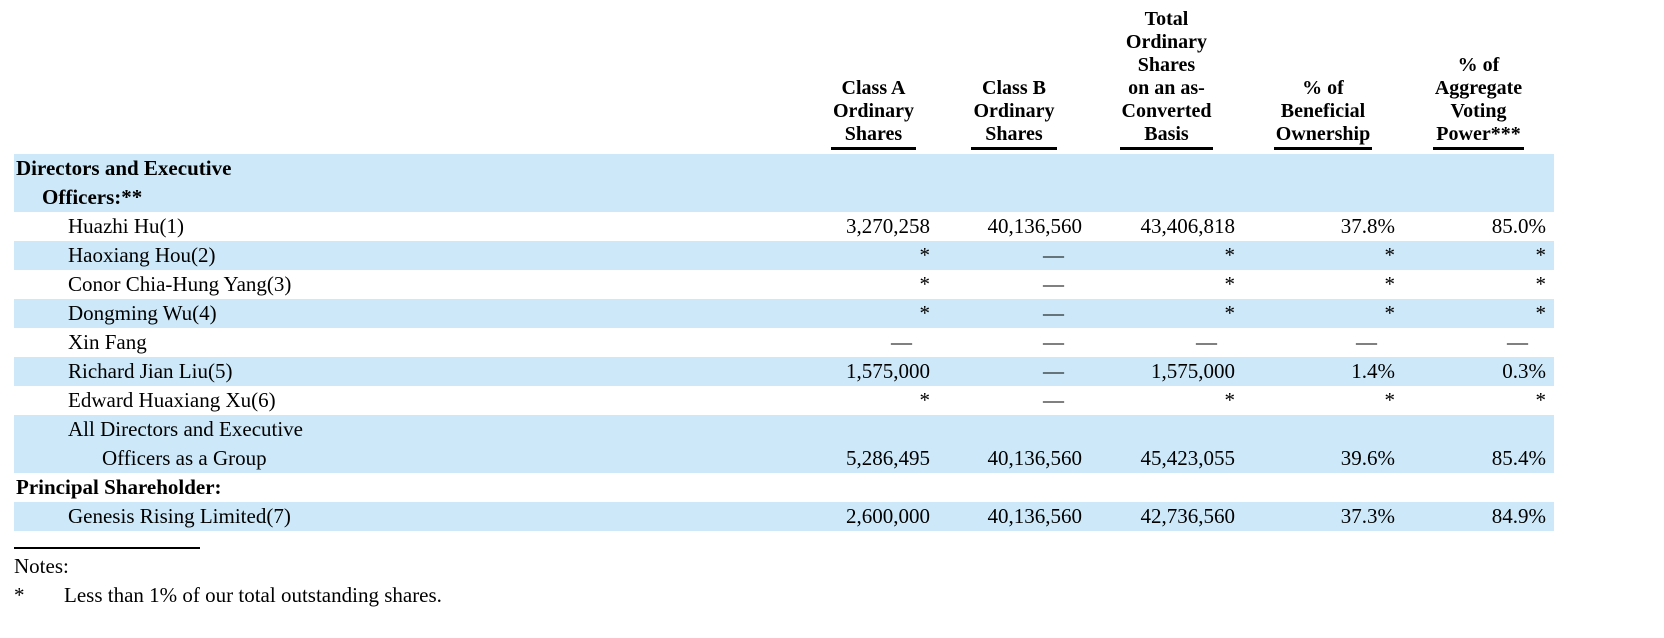 The height and width of the screenshot is (638, 1664). Describe the element at coordinates (1541, 400) in the screenshot. I see `cell-edward-huaxiang-xu-pct-voting: *` at that location.